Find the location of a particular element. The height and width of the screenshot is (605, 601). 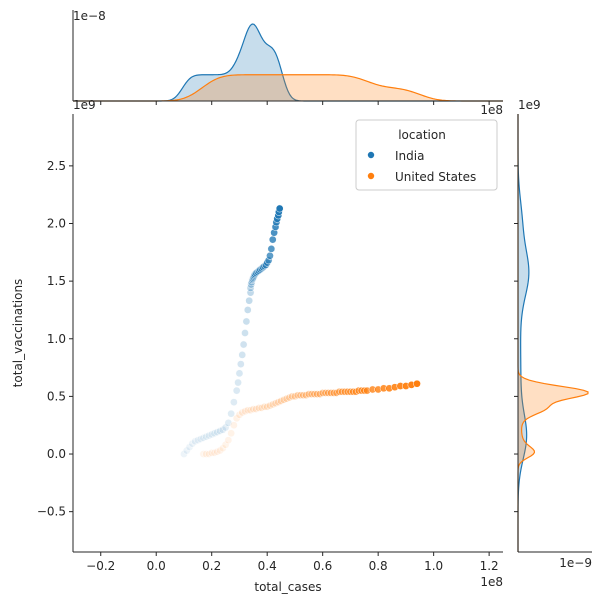

top-kde-fill-united-states is located at coordinates (288, 87).